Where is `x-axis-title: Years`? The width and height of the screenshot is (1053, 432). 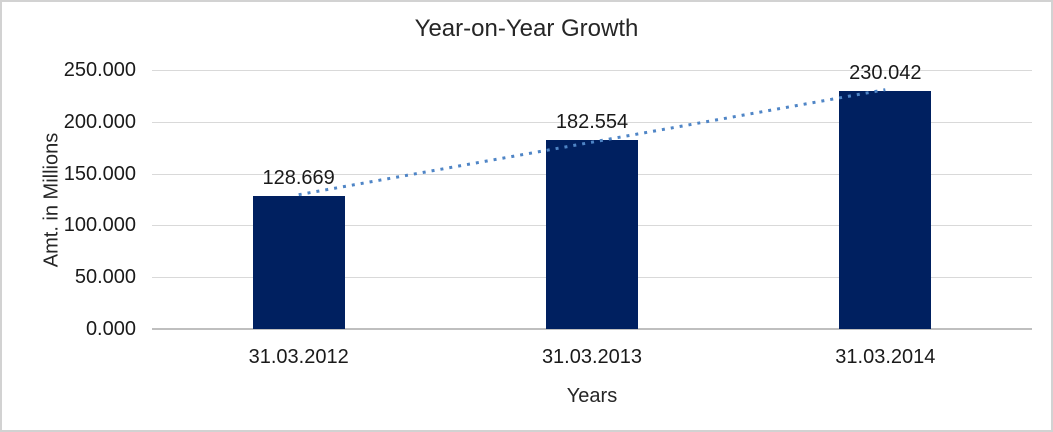
x-axis-title: Years is located at coordinates (592, 396).